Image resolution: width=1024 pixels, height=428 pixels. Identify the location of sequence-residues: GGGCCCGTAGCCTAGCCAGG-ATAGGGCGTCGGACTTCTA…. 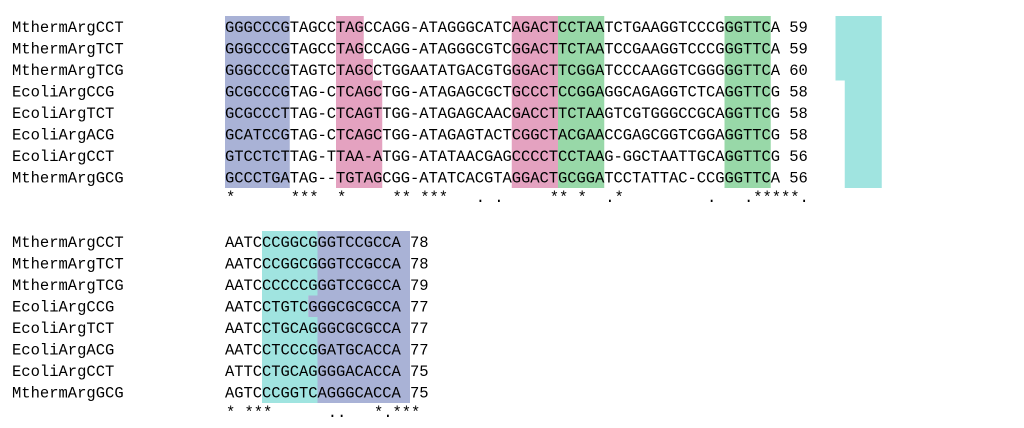
(503, 50).